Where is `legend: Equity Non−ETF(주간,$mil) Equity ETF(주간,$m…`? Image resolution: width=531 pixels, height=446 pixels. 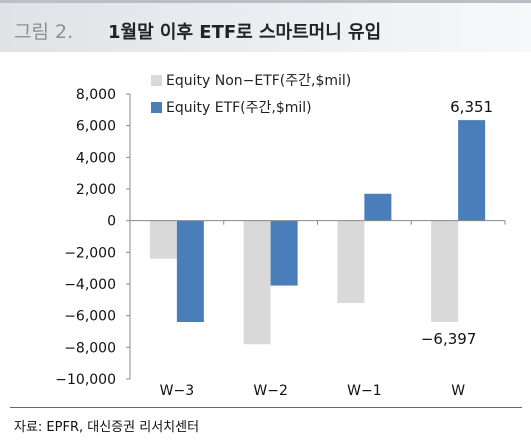
legend: Equity Non−ETF(주간,$mil) Equity ETF(주간,$m… is located at coordinates (251, 94).